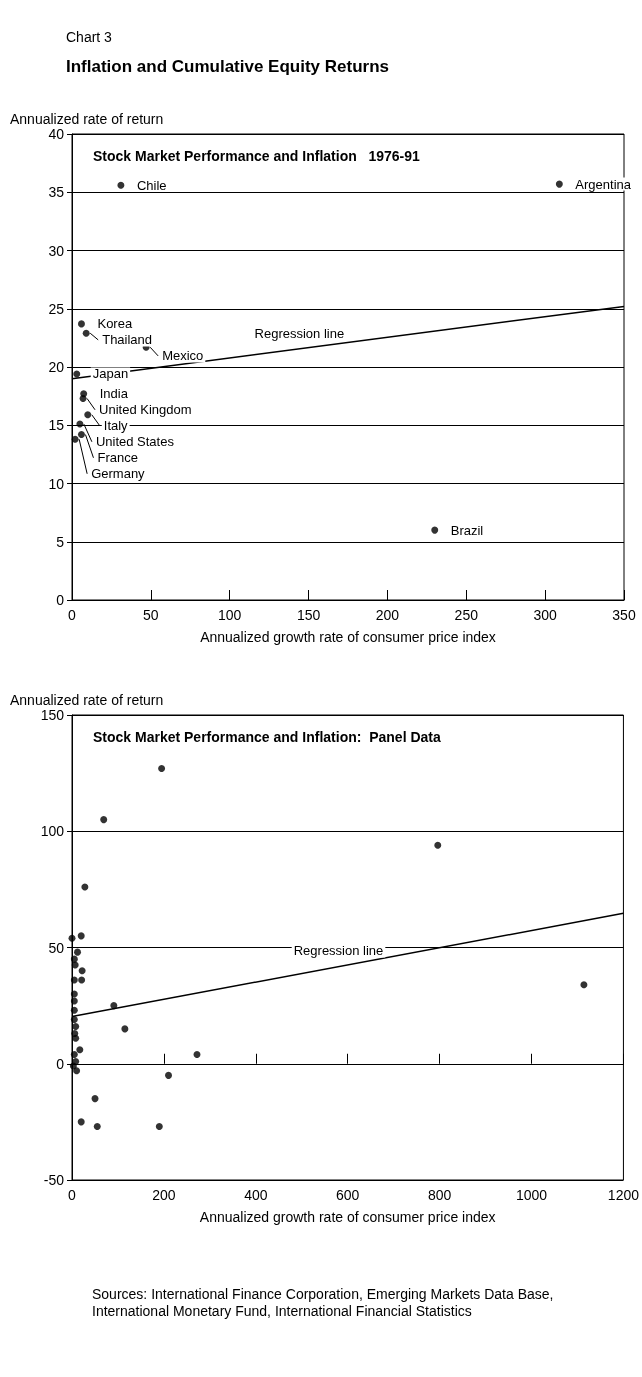  What do you see at coordinates (466, 615) in the screenshot?
I see `x-tick-label: 250` at bounding box center [466, 615].